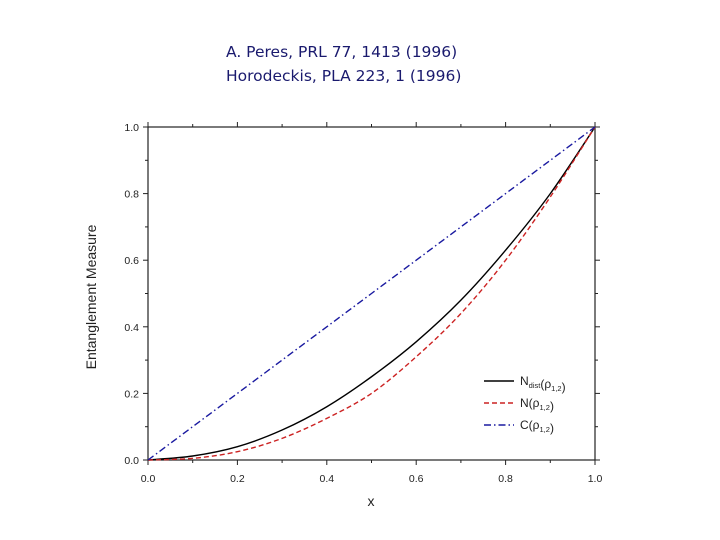 This screenshot has width=720, height=540. I want to click on legend-entry-2: C(ρ1,2), so click(537, 426).